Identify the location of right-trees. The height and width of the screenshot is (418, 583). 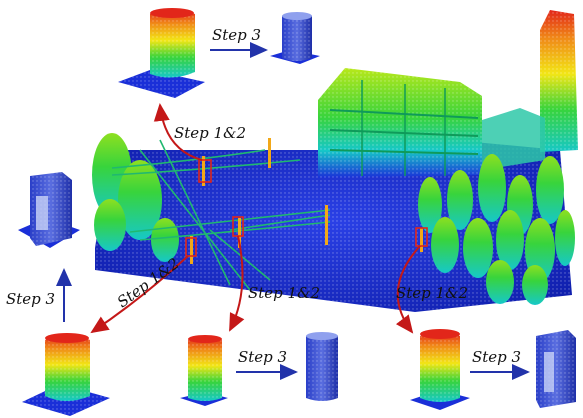
(496, 229).